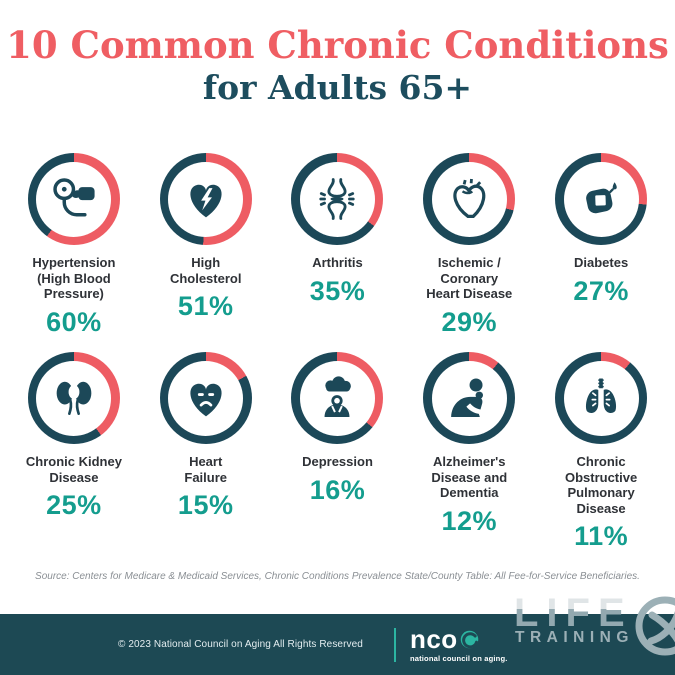  Describe the element at coordinates (469, 322) in the screenshot. I see `condition-percentage: 29%` at that location.